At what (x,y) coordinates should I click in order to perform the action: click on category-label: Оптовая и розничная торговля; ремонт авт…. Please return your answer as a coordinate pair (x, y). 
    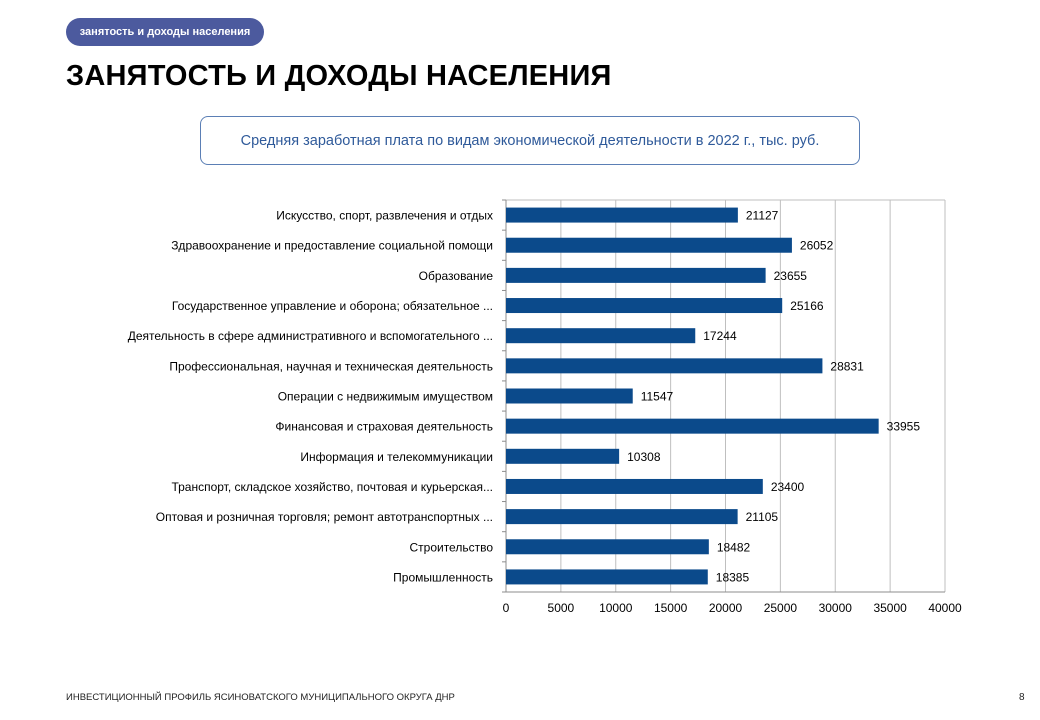
    Looking at the image, I should click on (324, 517).